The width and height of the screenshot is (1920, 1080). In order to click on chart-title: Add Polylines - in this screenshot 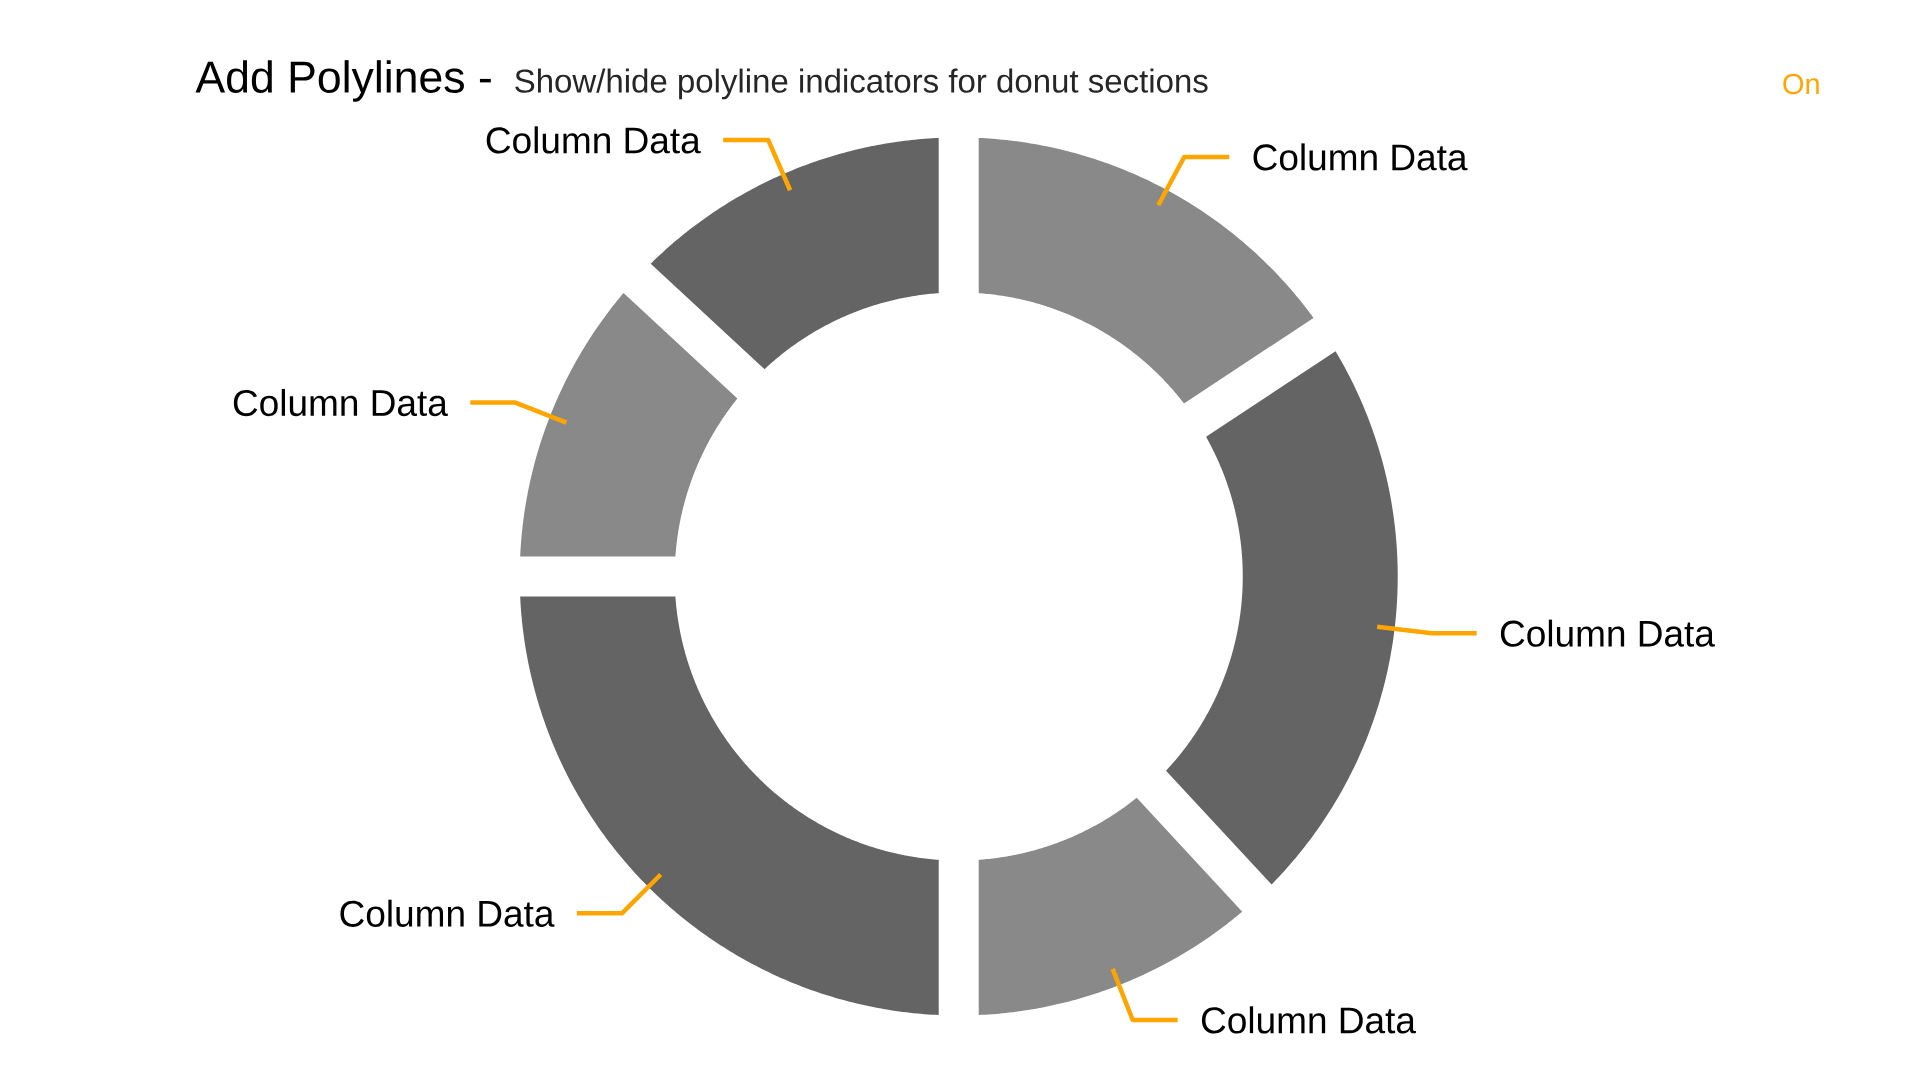, I will do `click(343, 81)`.